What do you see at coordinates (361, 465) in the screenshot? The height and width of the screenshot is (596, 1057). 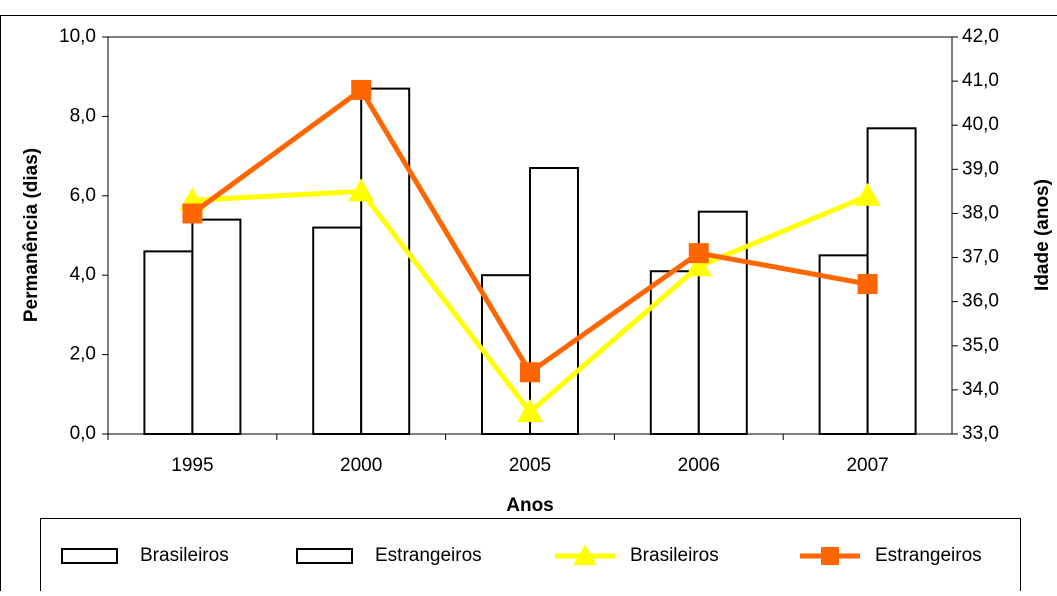 I see `x-tick-label: 2000` at bounding box center [361, 465].